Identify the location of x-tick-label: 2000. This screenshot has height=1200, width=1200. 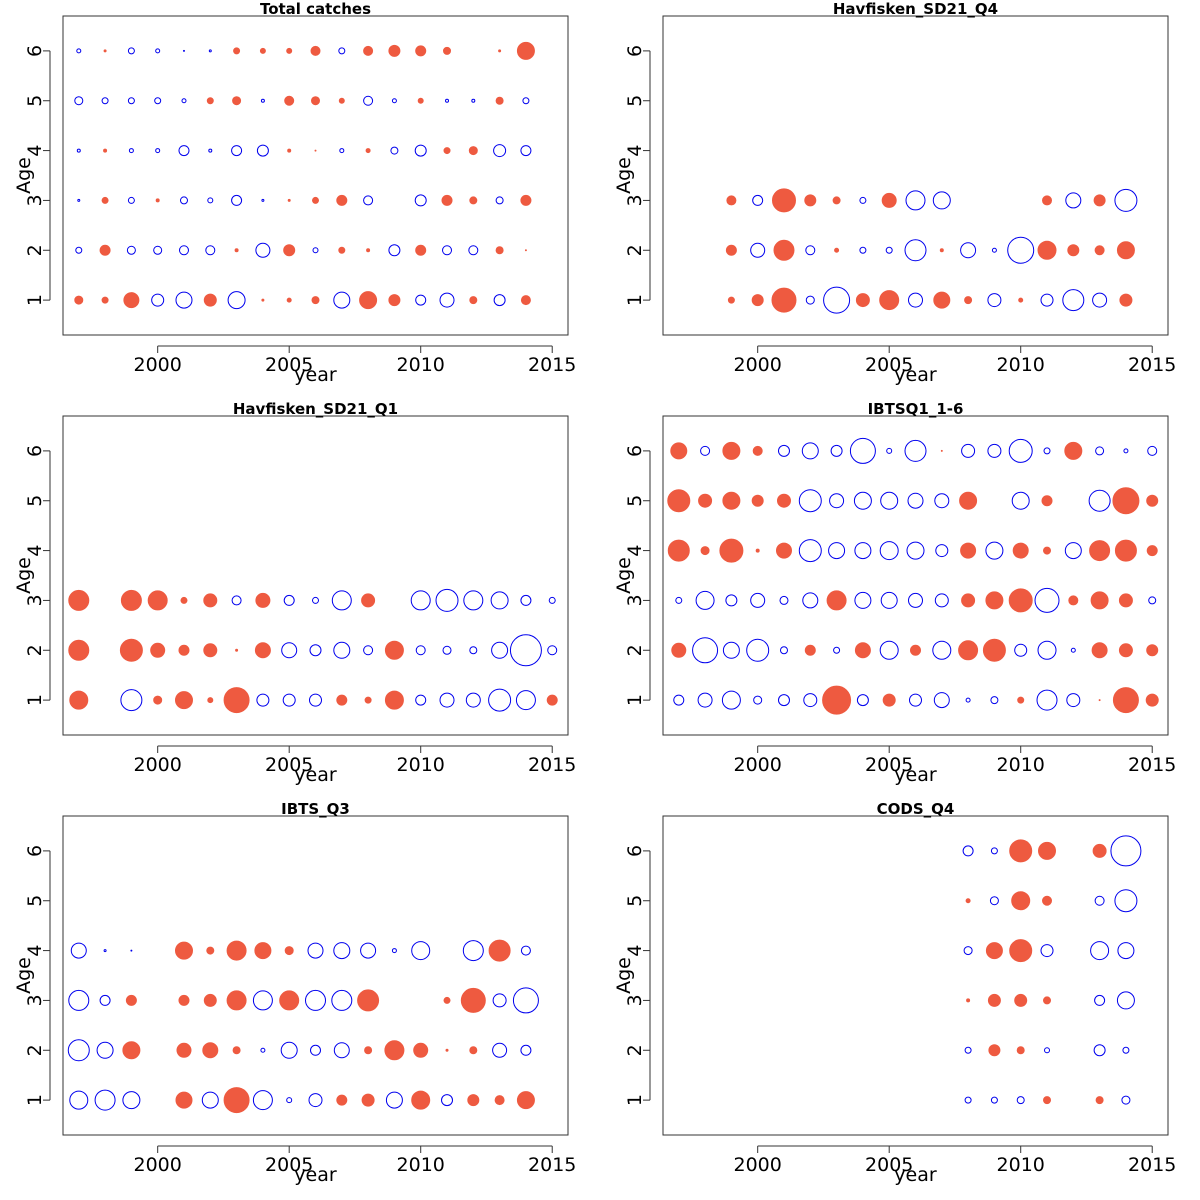
(758, 765).